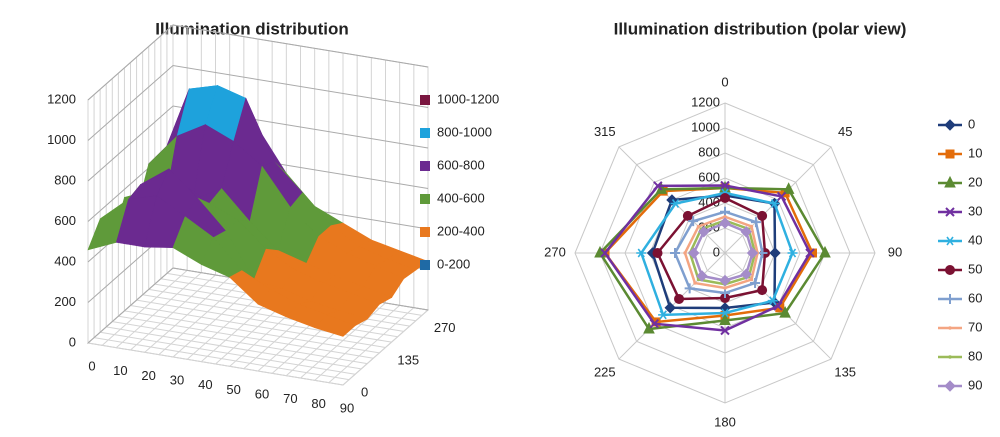 The height and width of the screenshot is (437, 1000). Describe the element at coordinates (975, 210) in the screenshot. I see `legend-label: 30` at that location.